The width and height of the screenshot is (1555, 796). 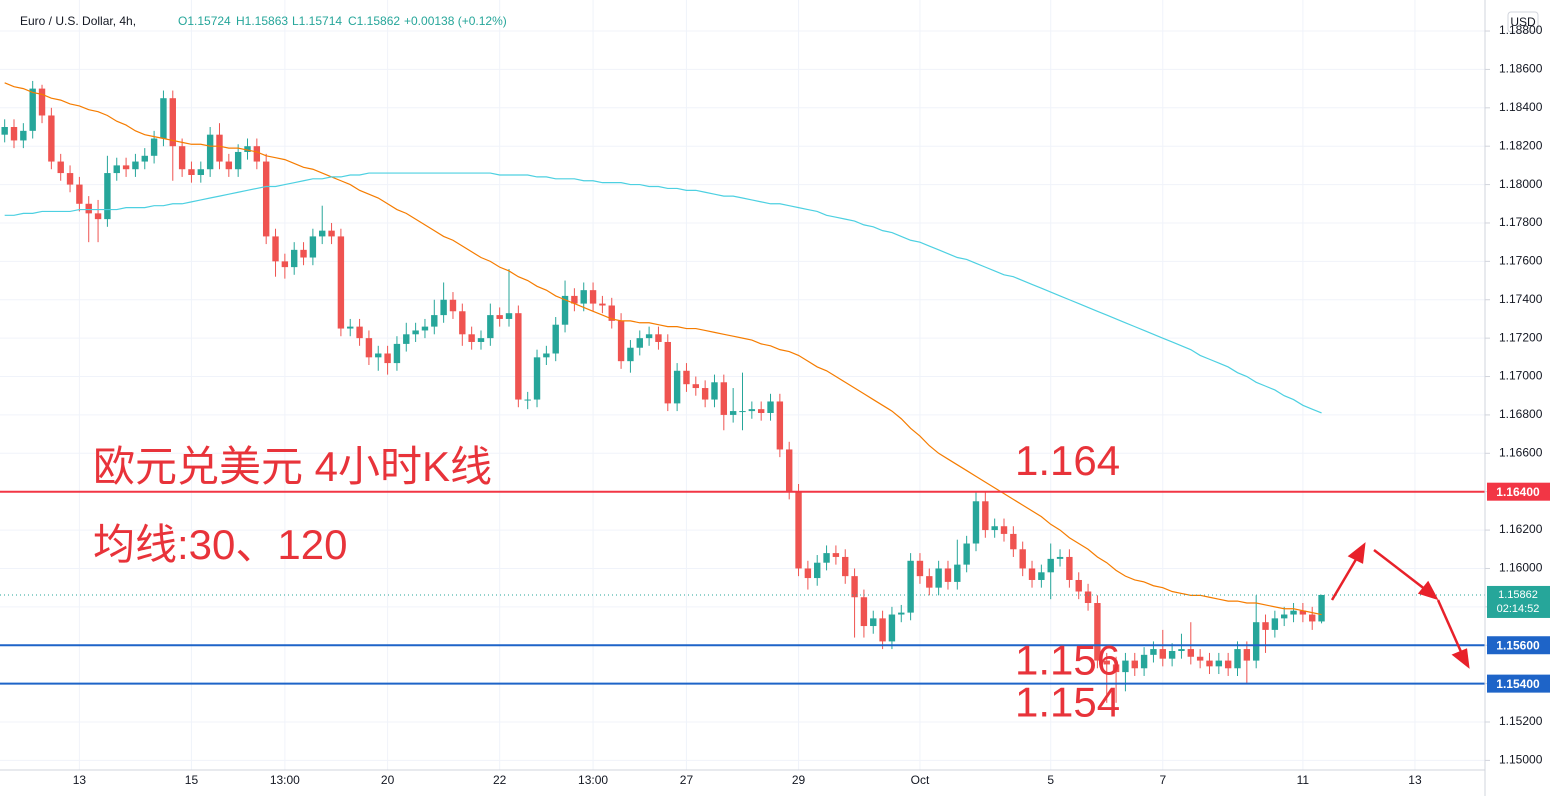 What do you see at coordinates (455, 21) in the screenshot?
I see `ohlc-change: +0.00138 (+0.12%)` at bounding box center [455, 21].